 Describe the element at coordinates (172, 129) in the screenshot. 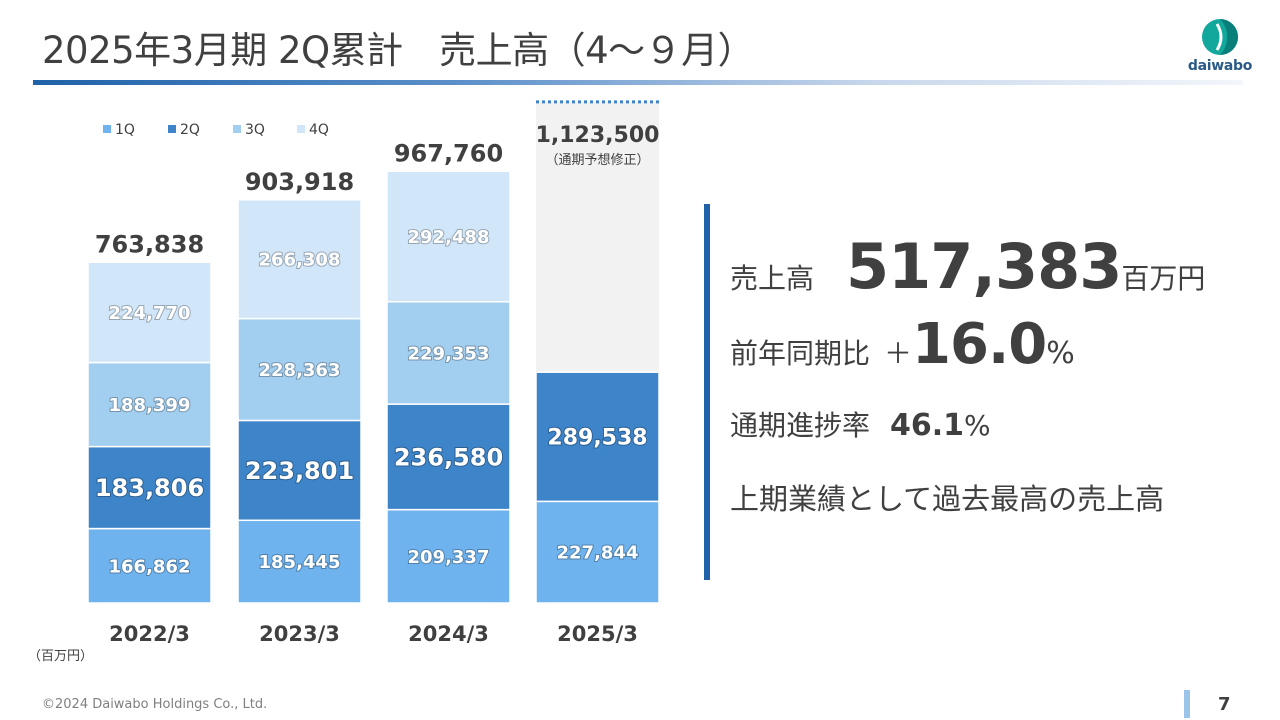

I see `legend-swatch-2Q` at that location.